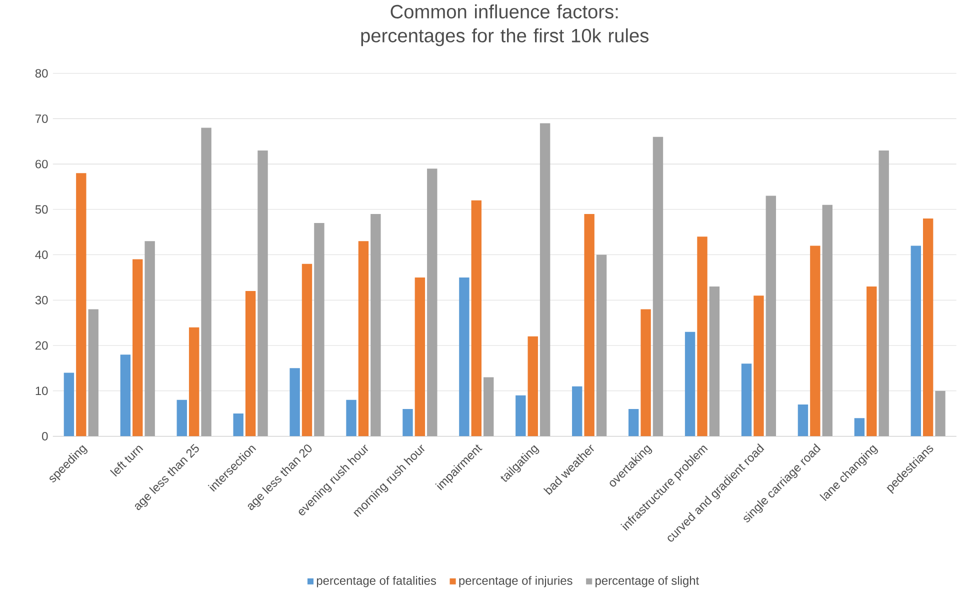 The width and height of the screenshot is (979, 603). What do you see at coordinates (42, 345) in the screenshot?
I see `y-tick-label: 20` at bounding box center [42, 345].